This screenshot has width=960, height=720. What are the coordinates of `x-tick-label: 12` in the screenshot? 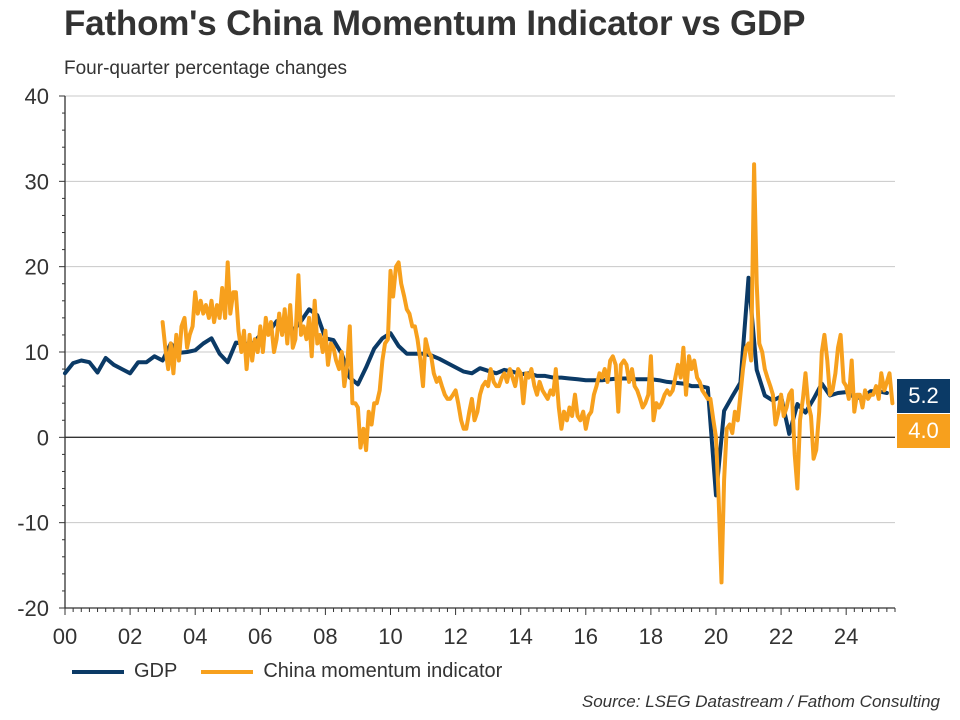 It's located at (455, 636).